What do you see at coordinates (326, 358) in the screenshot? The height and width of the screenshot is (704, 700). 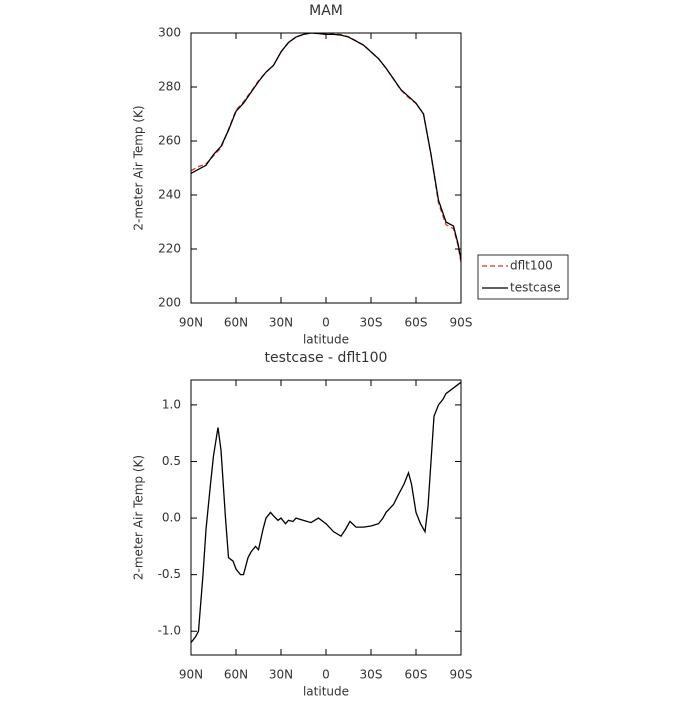 I see `chart-title: testcase - dflt100` at bounding box center [326, 358].